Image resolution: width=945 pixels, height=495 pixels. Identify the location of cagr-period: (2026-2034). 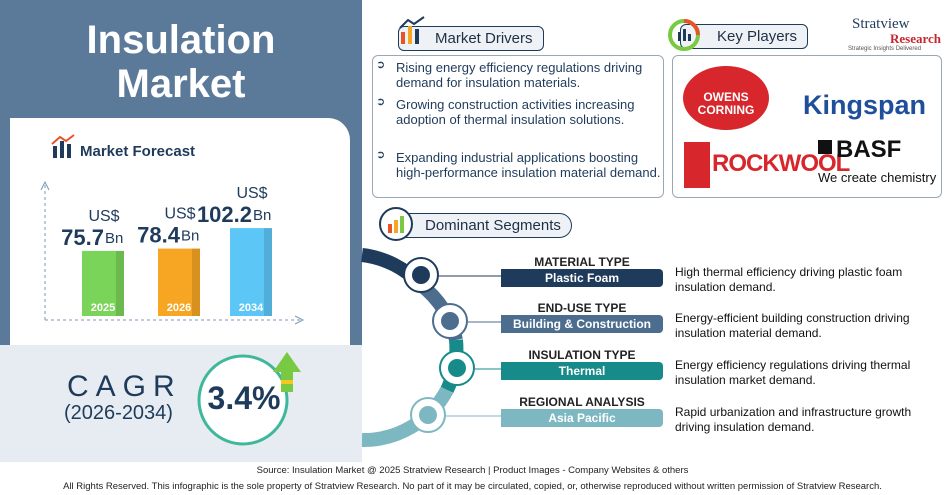
(118, 413).